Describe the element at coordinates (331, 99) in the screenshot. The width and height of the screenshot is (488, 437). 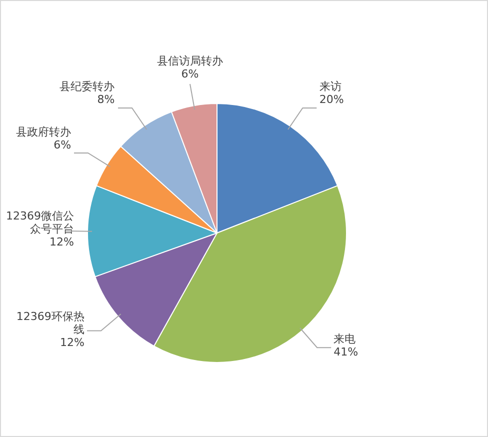
I see `data-label: 20%` at that location.